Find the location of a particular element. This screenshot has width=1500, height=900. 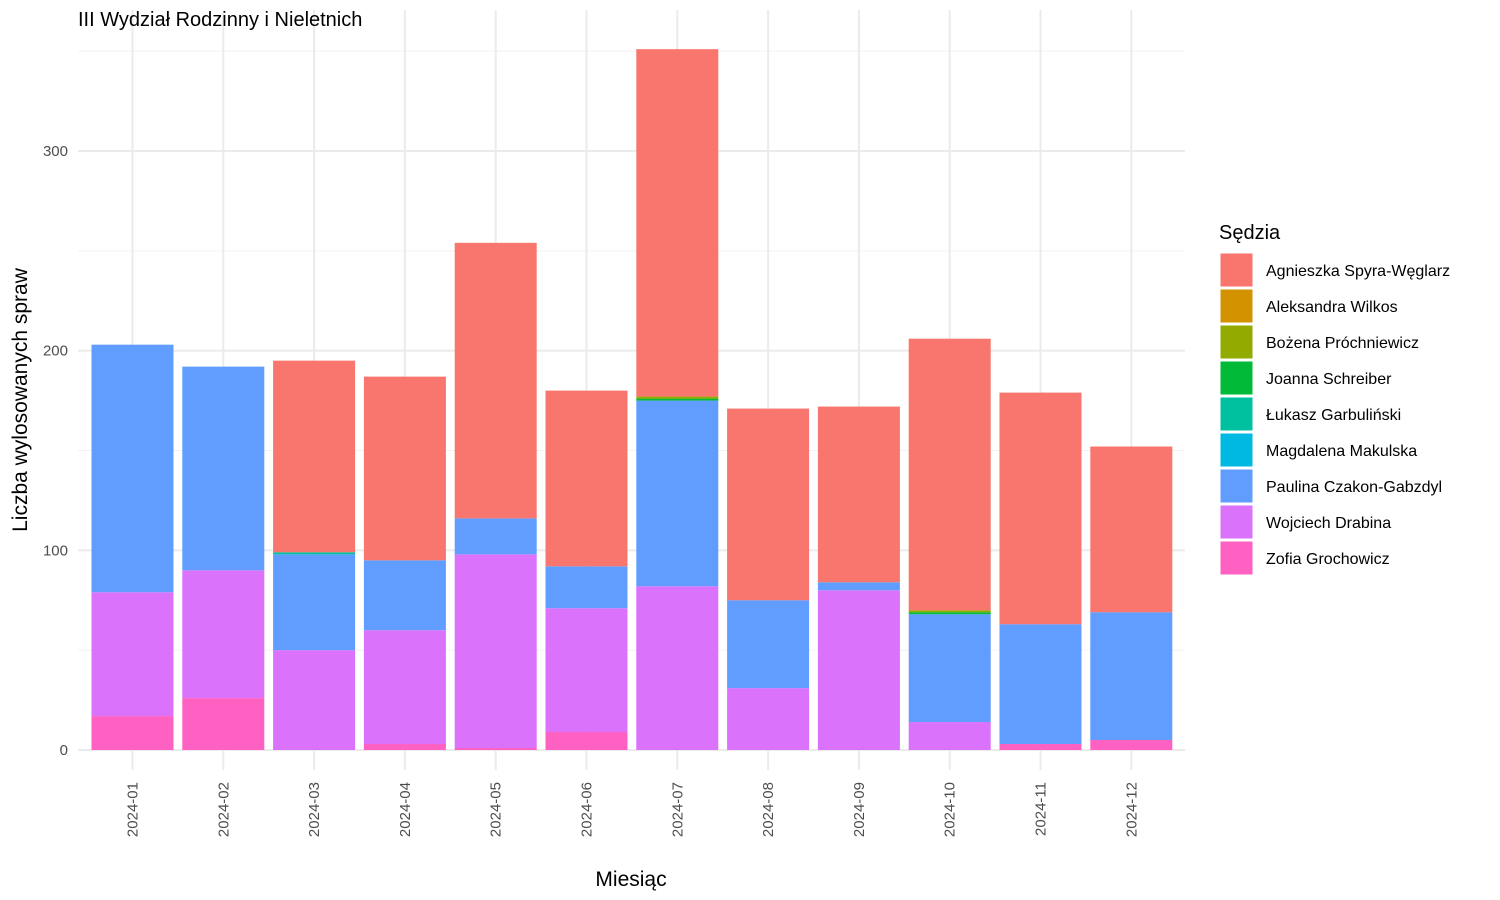

bar-segment: 2024-08 – Paulina Czakon-Gabzdyl: 44 is located at coordinates (768, 644).